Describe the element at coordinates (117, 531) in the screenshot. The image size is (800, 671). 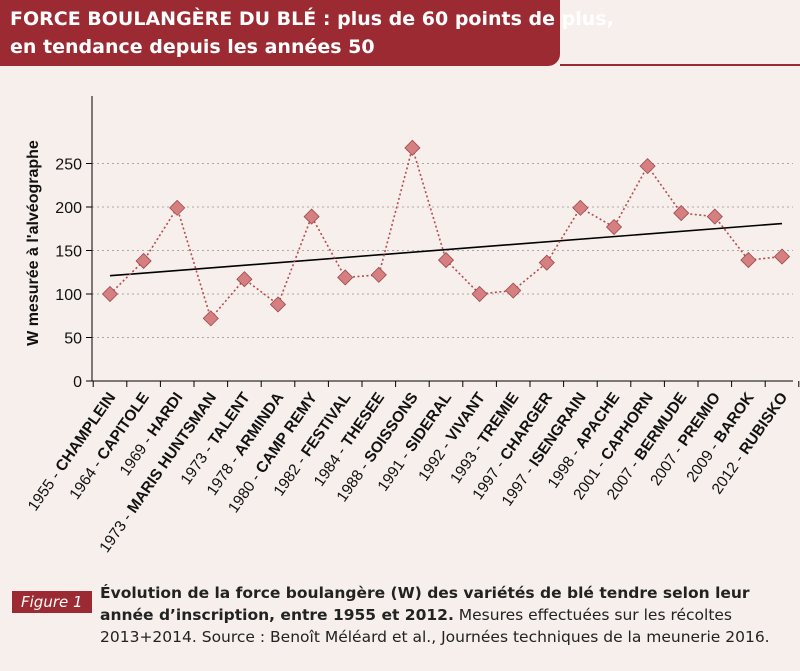
I see `x-tick-year: 1973 -` at that location.